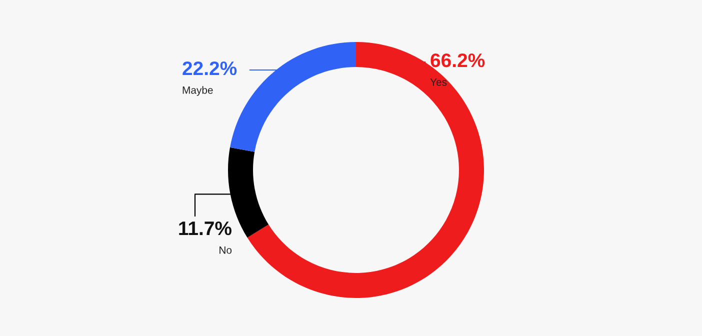  I want to click on slice-label: Maybe, so click(197, 91).